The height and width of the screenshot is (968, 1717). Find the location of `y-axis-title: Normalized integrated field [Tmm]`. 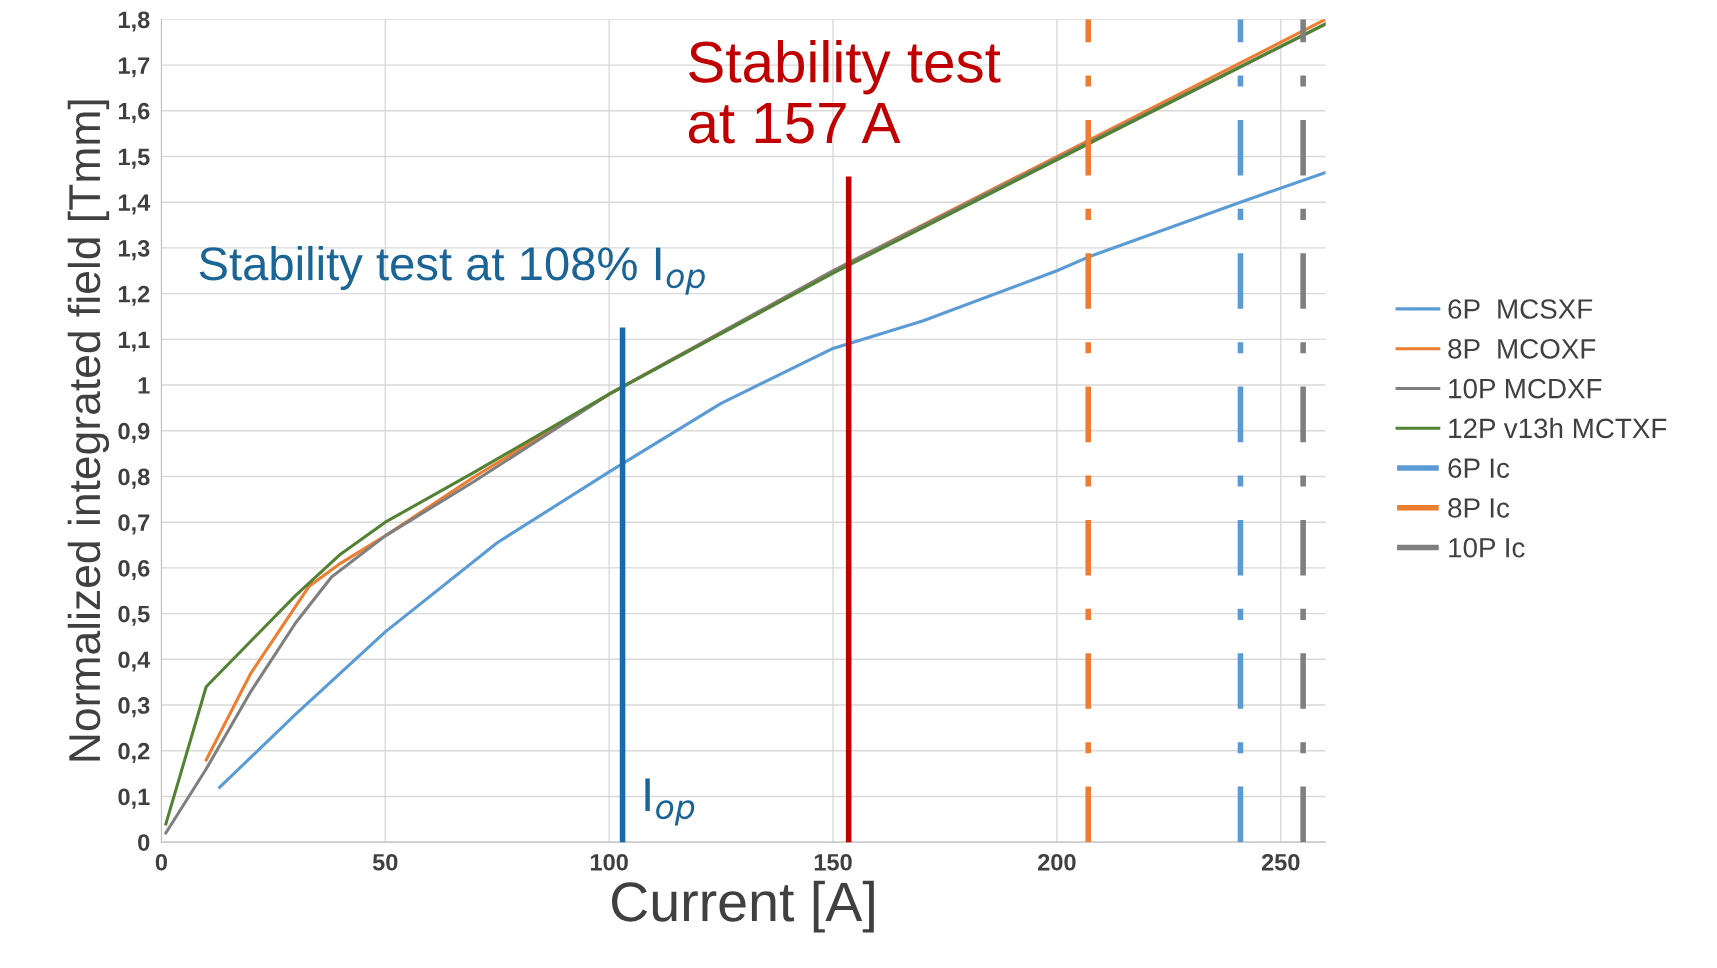

y-axis-title: Normalized integrated field [Tmm] is located at coordinates (88, 430).